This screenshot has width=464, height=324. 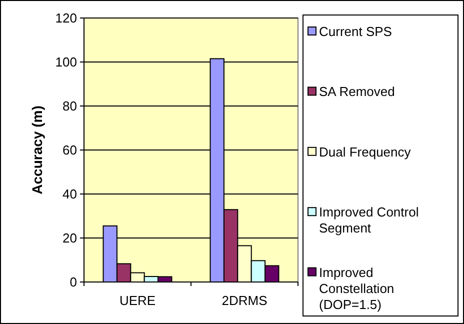 I want to click on legend-label: Current SPS, so click(x=355, y=31).